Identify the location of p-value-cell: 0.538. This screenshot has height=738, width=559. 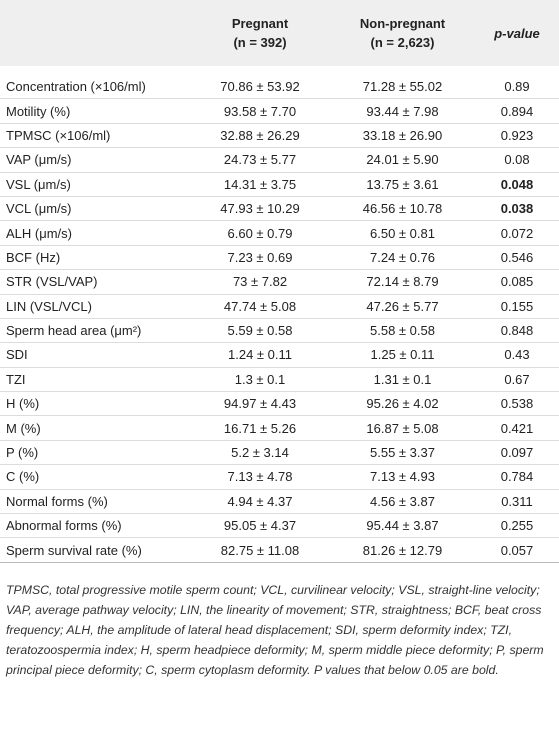
(517, 404).